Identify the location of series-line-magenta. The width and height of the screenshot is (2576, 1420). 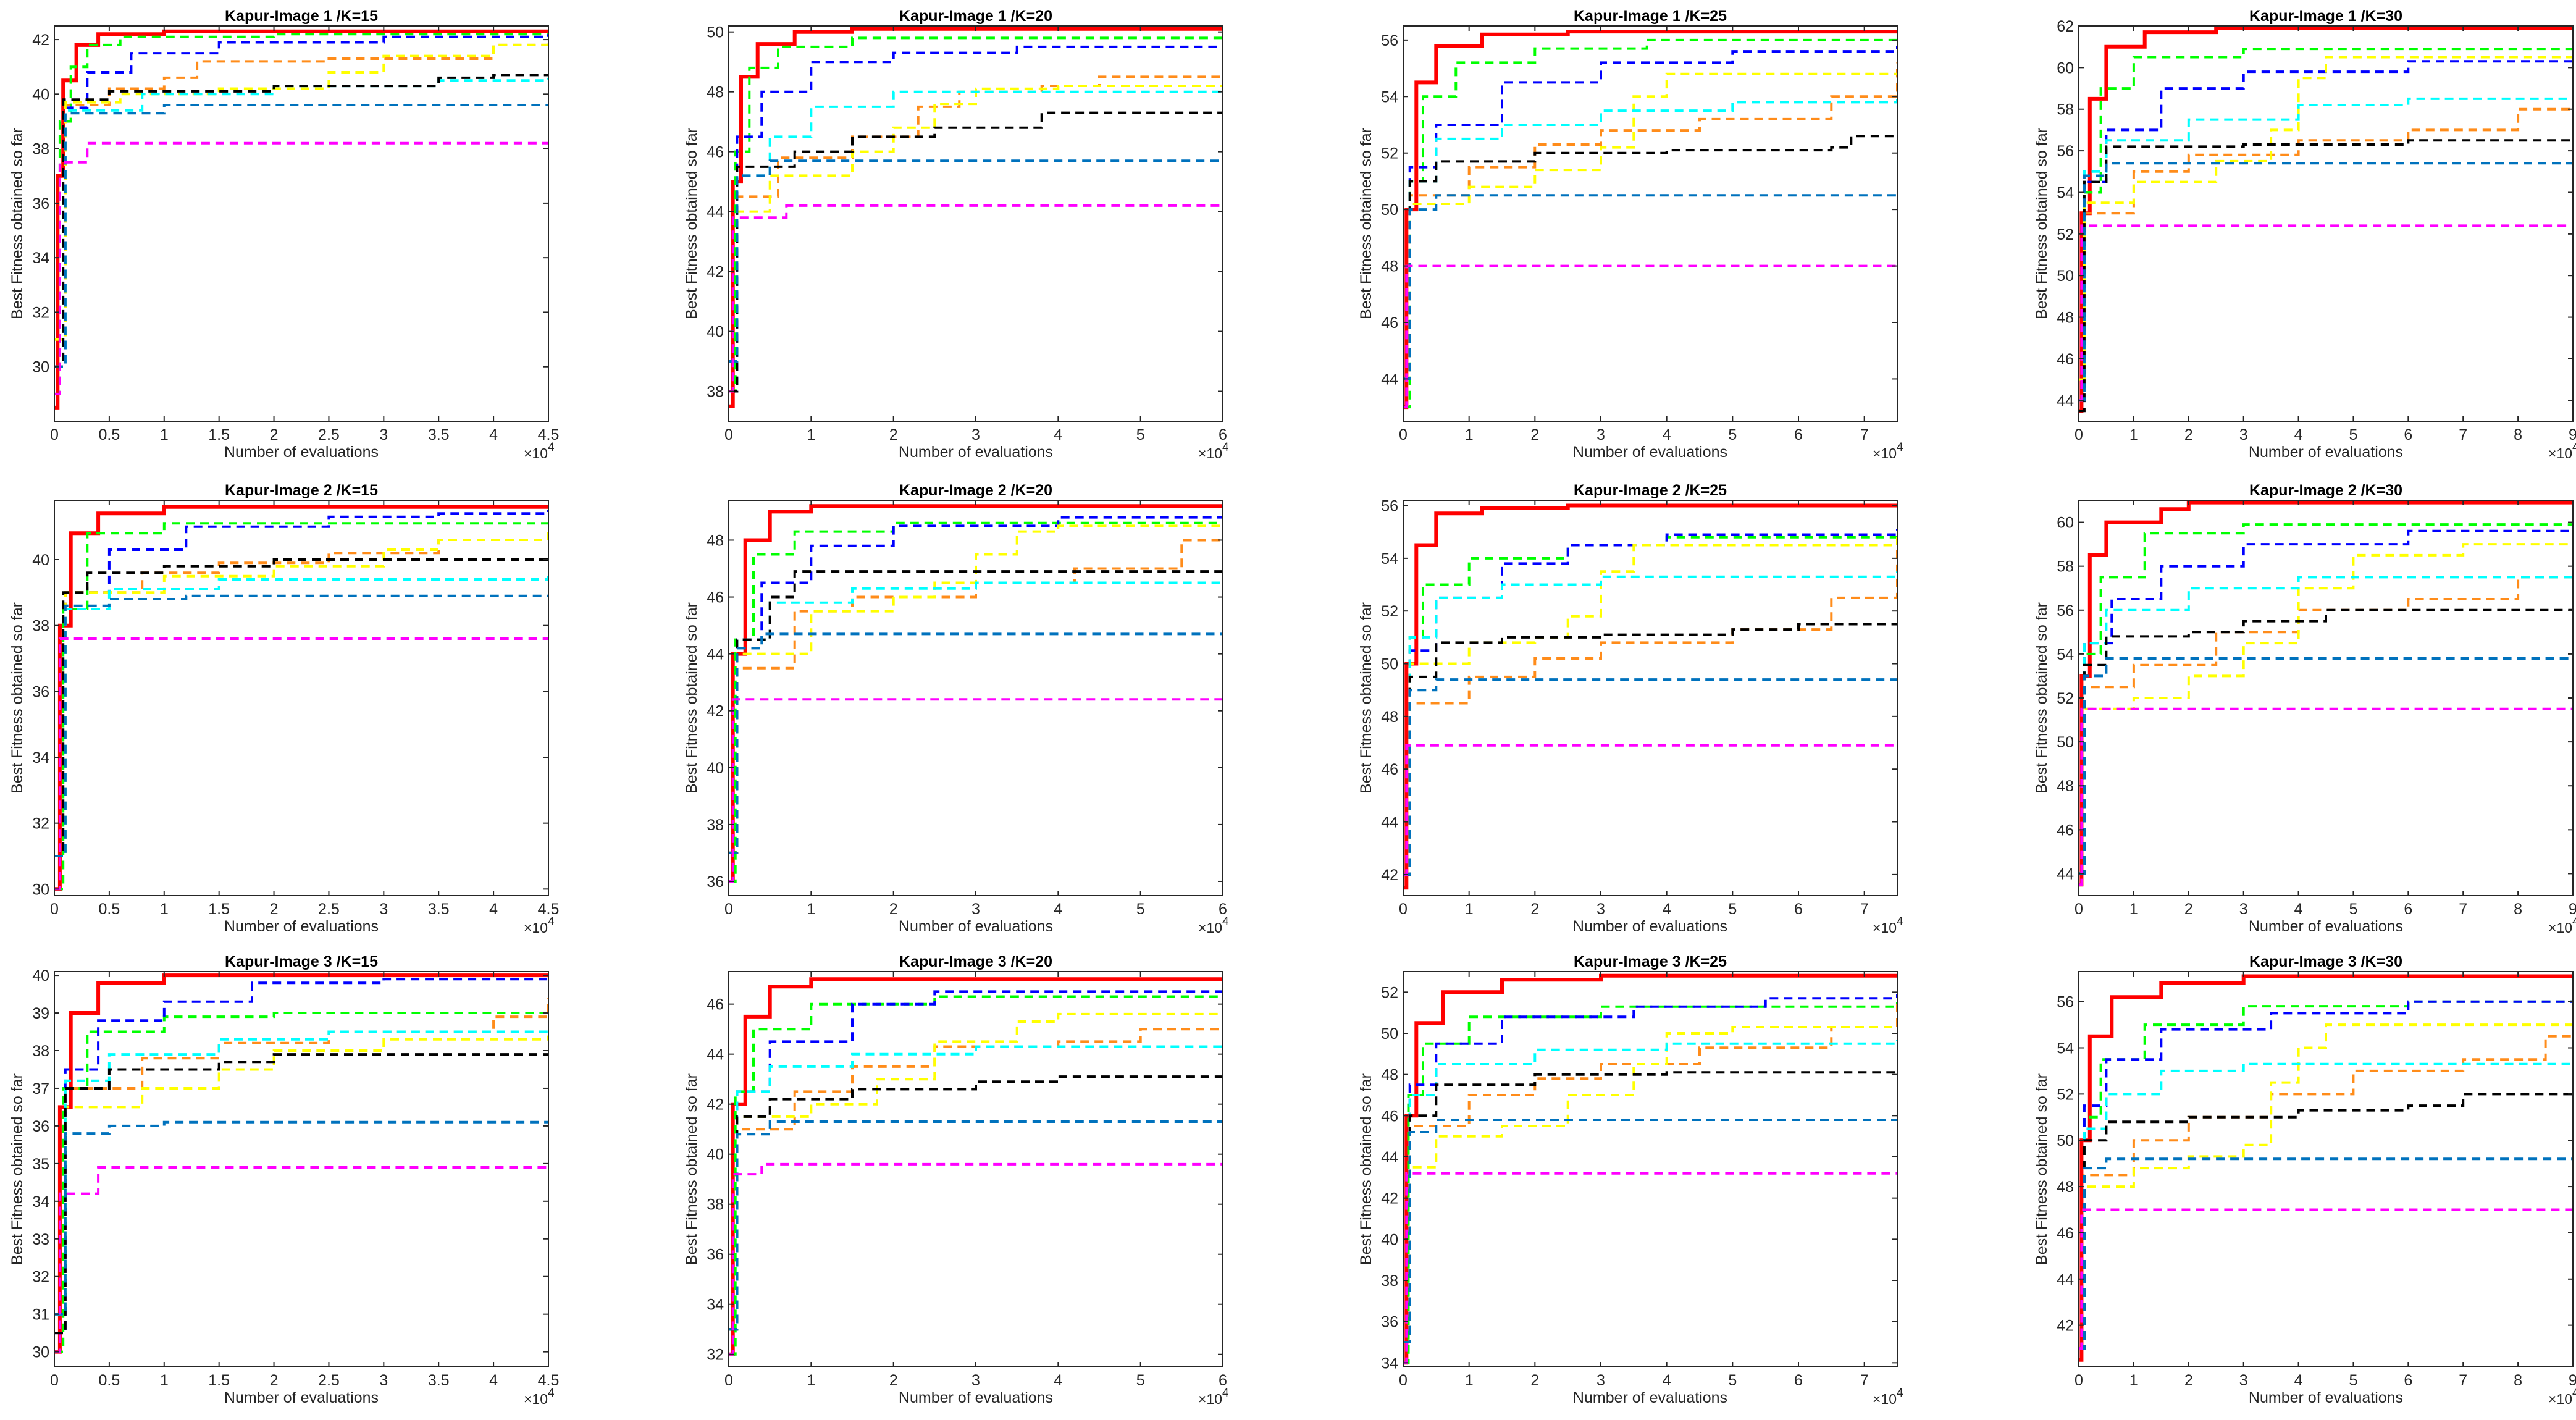
(301, 268).